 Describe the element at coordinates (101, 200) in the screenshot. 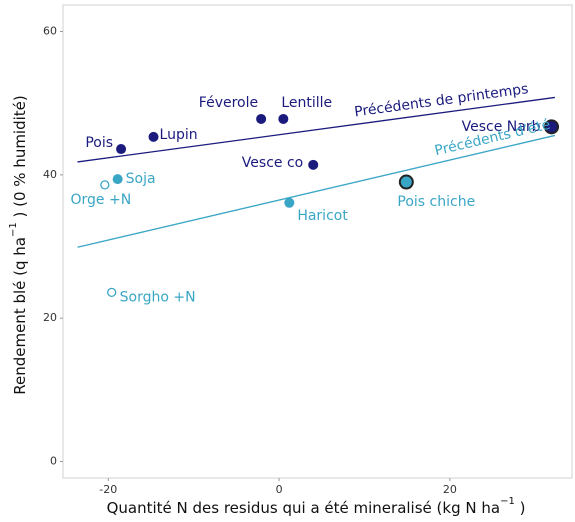

I see `point-label: Orge +N` at that location.